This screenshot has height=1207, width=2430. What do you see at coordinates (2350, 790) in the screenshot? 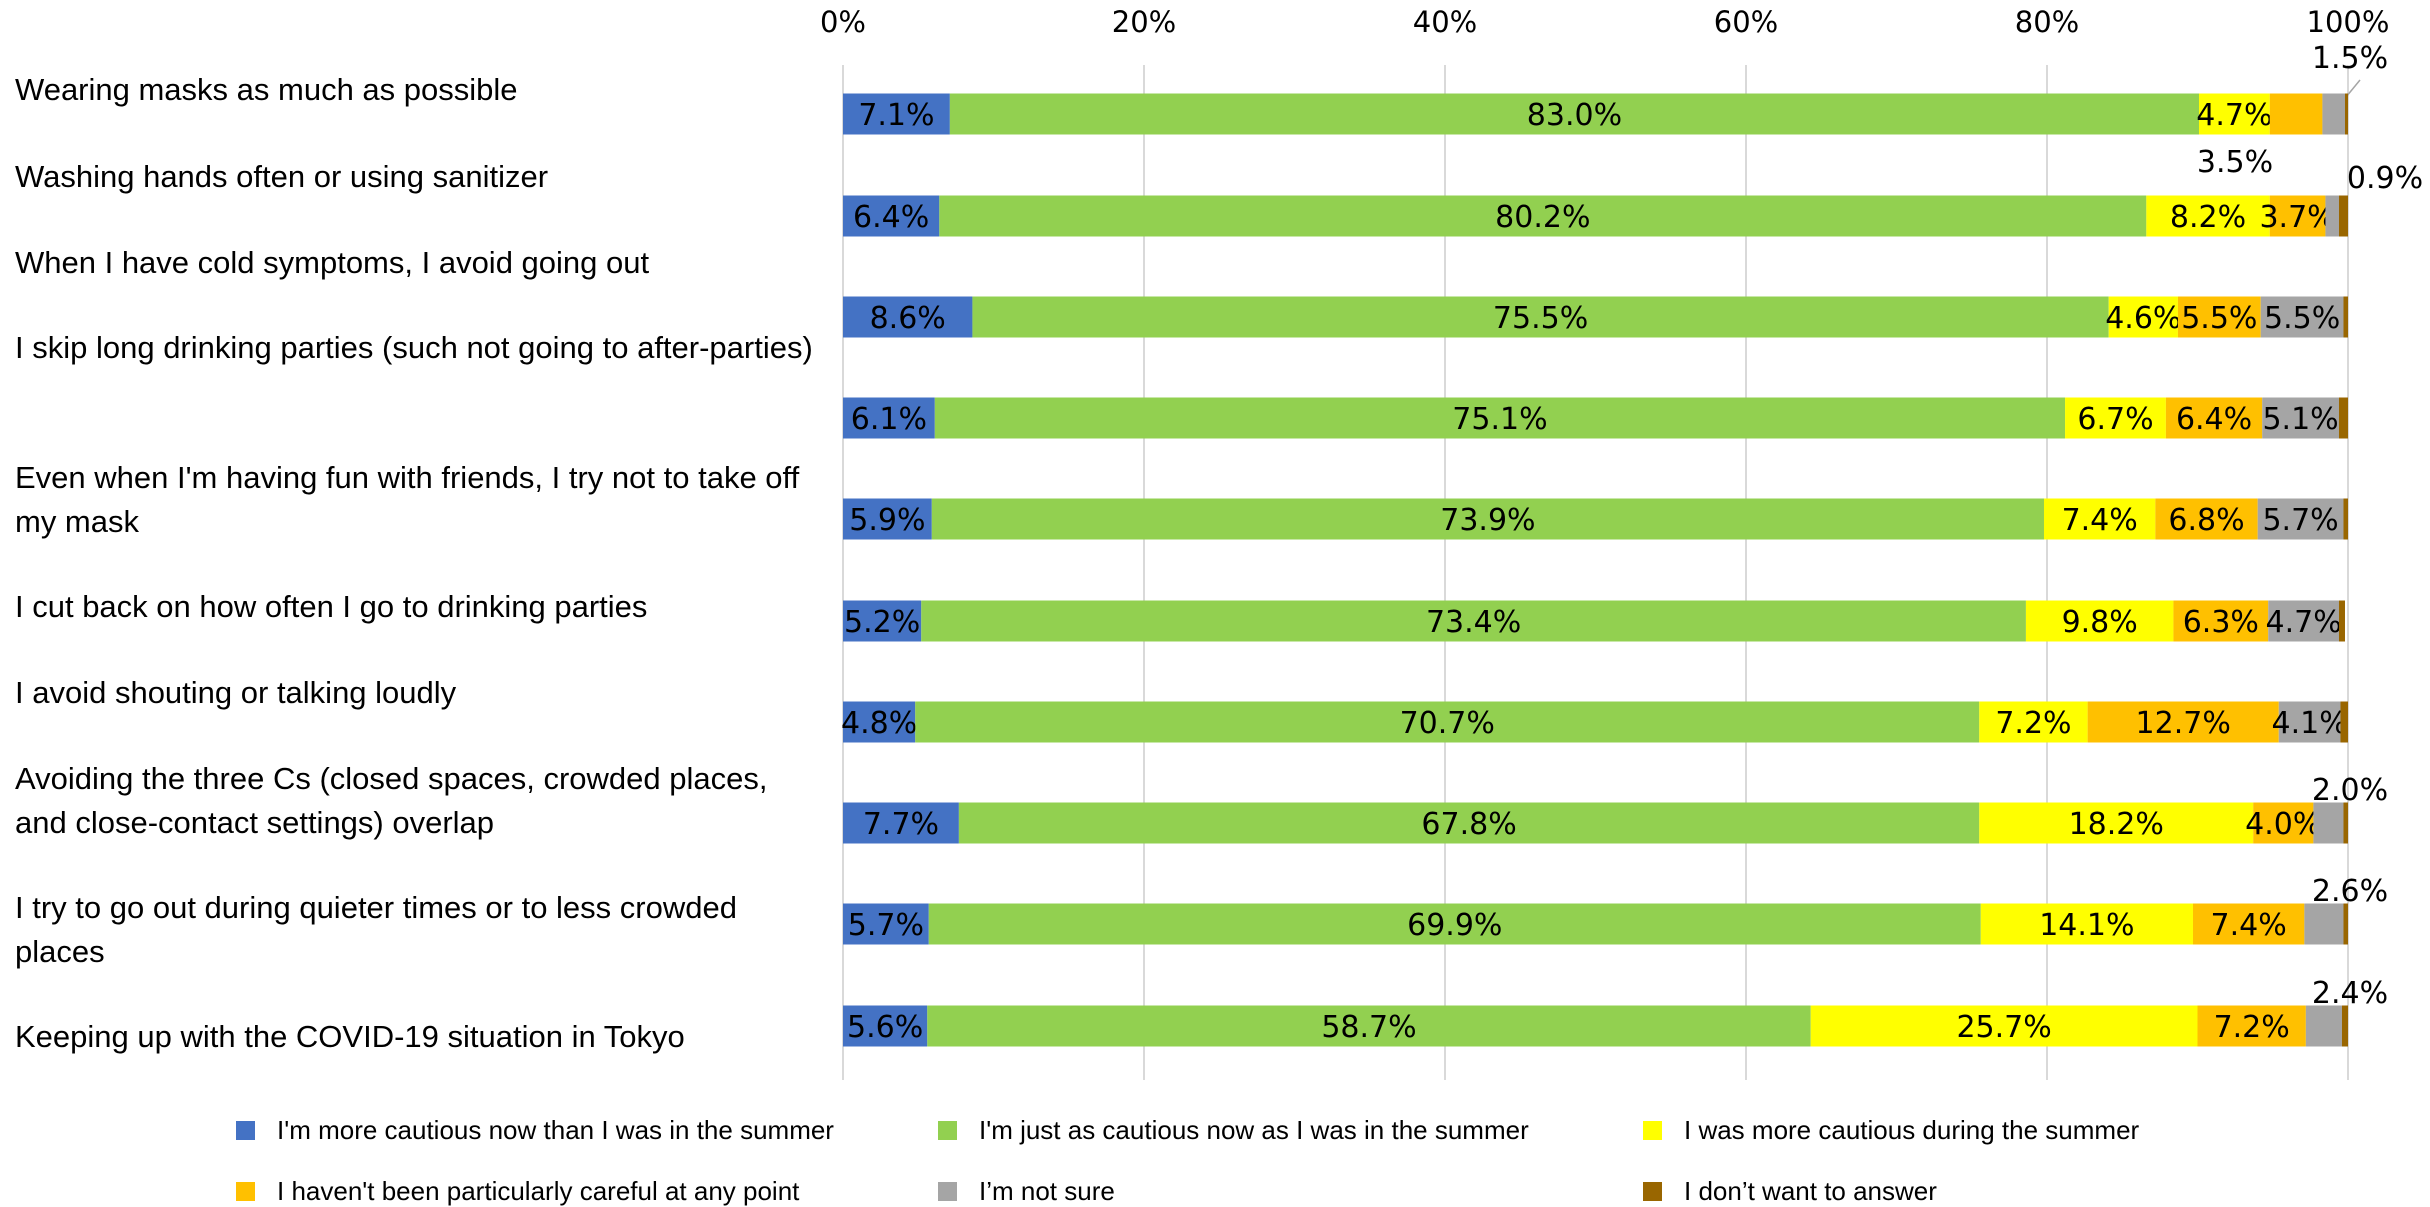
I see `data-label: 2.0%` at bounding box center [2350, 790].